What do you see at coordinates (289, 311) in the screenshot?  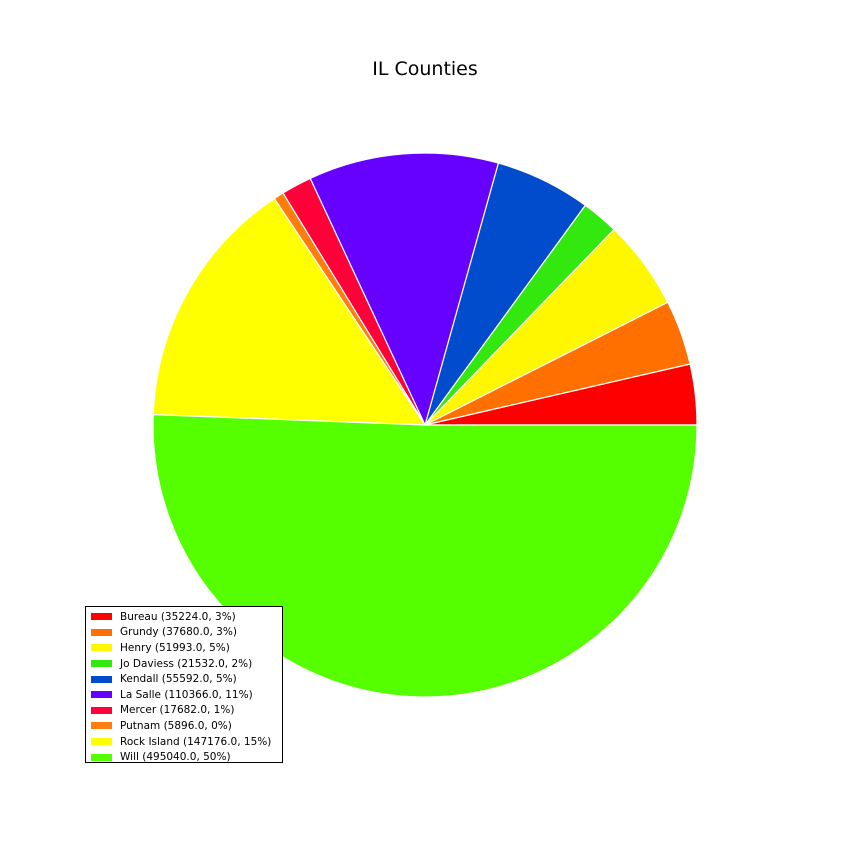 I see `pie-slice-rock-island` at bounding box center [289, 311].